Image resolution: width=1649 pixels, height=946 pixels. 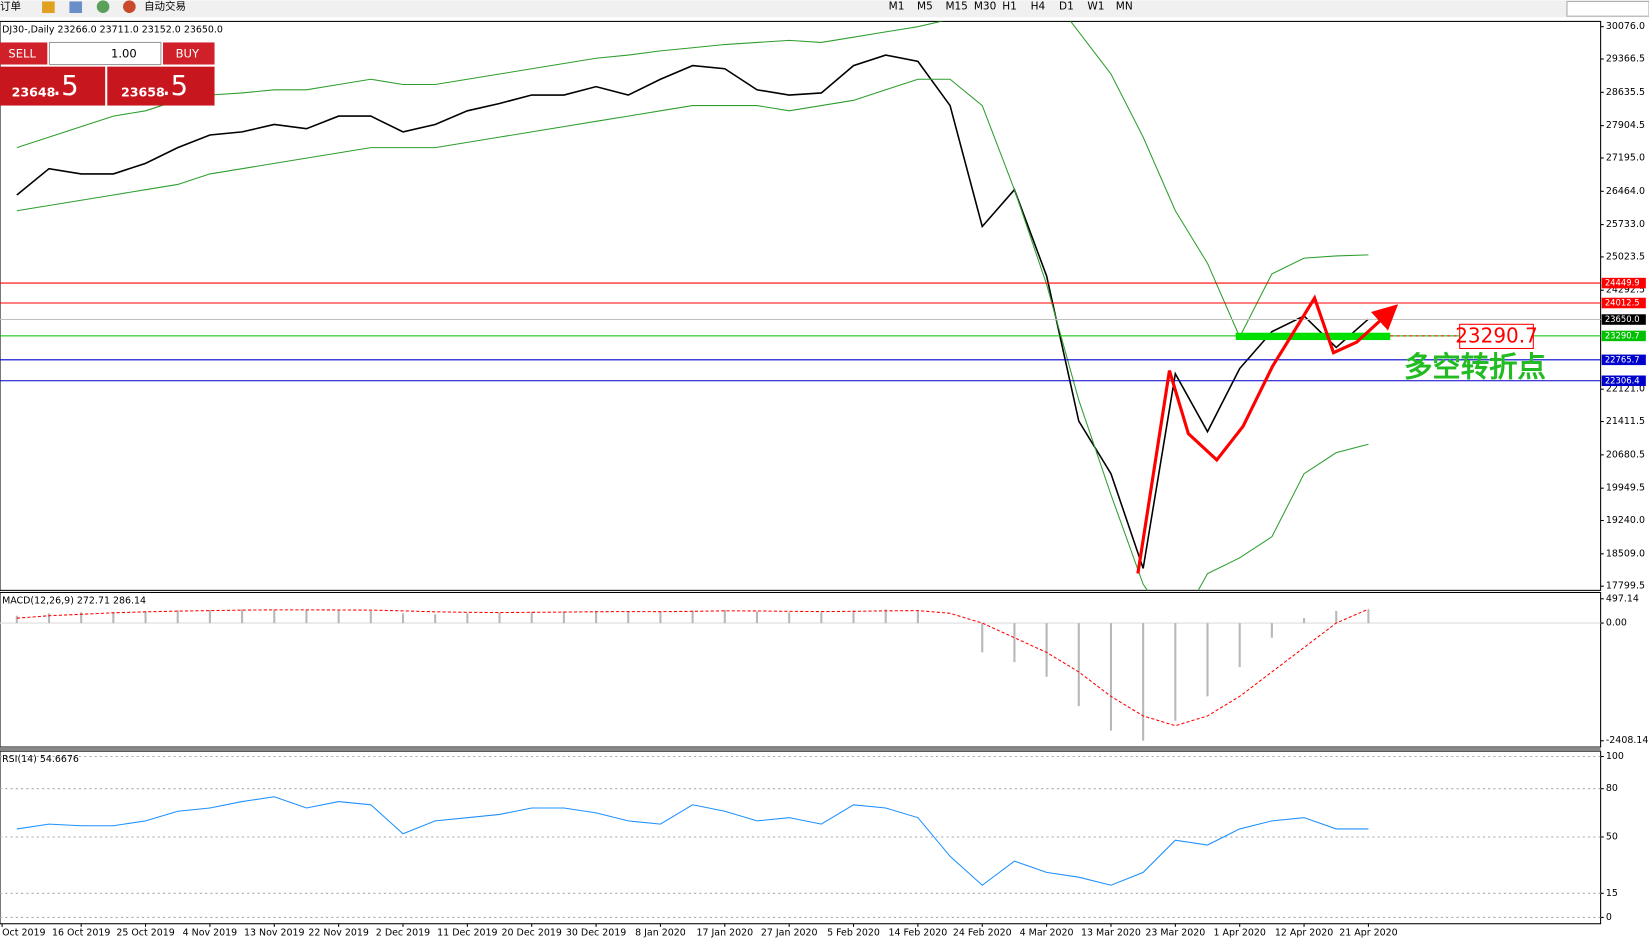 What do you see at coordinates (66, 86) in the screenshot?
I see `bid-frac: .5` at bounding box center [66, 86].